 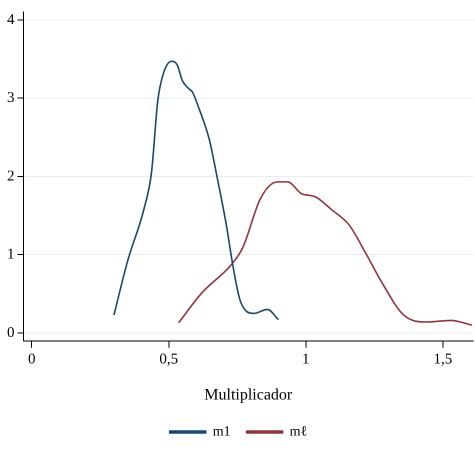 I want to click on x-axis-title: Multiplicador, so click(x=248, y=395).